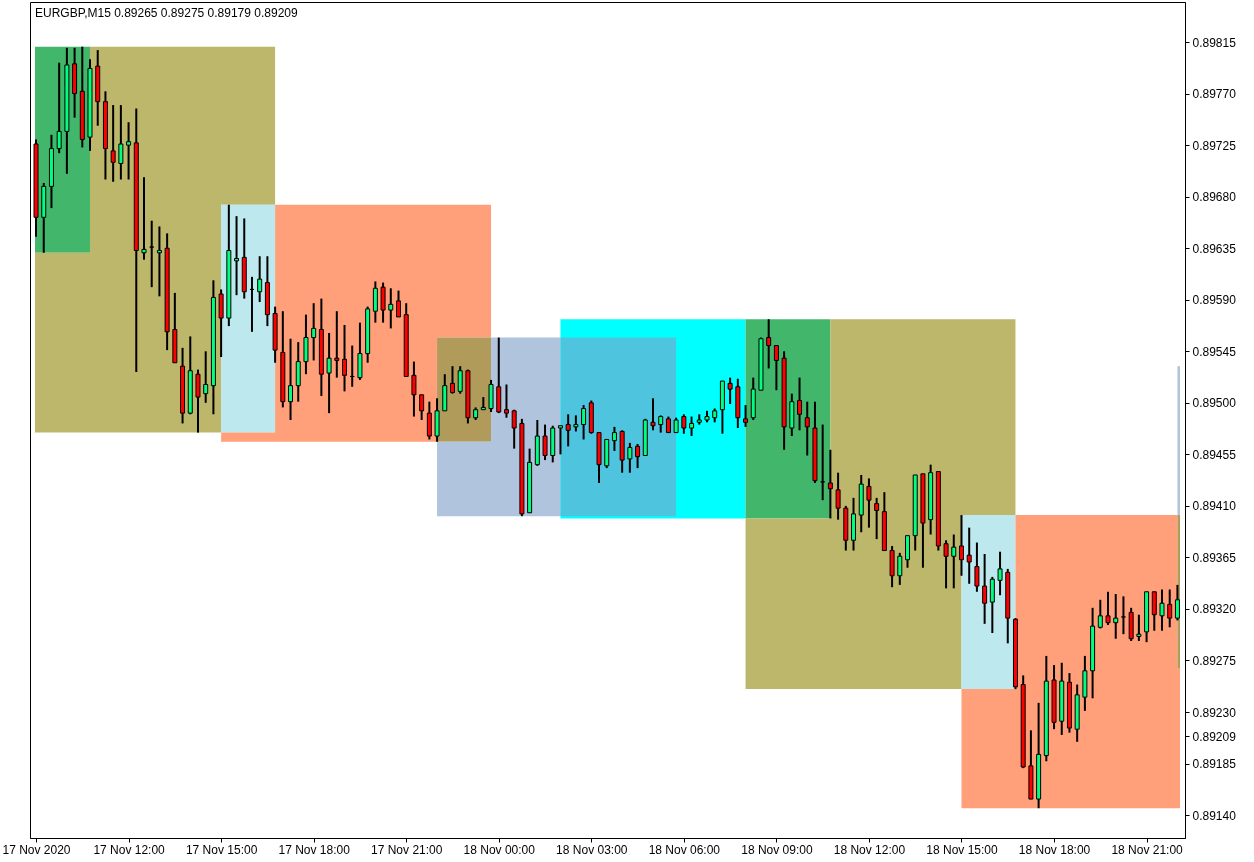  What do you see at coordinates (1147, 849) in the screenshot?
I see `x-tick-label: 18 Nov 21:00` at bounding box center [1147, 849].